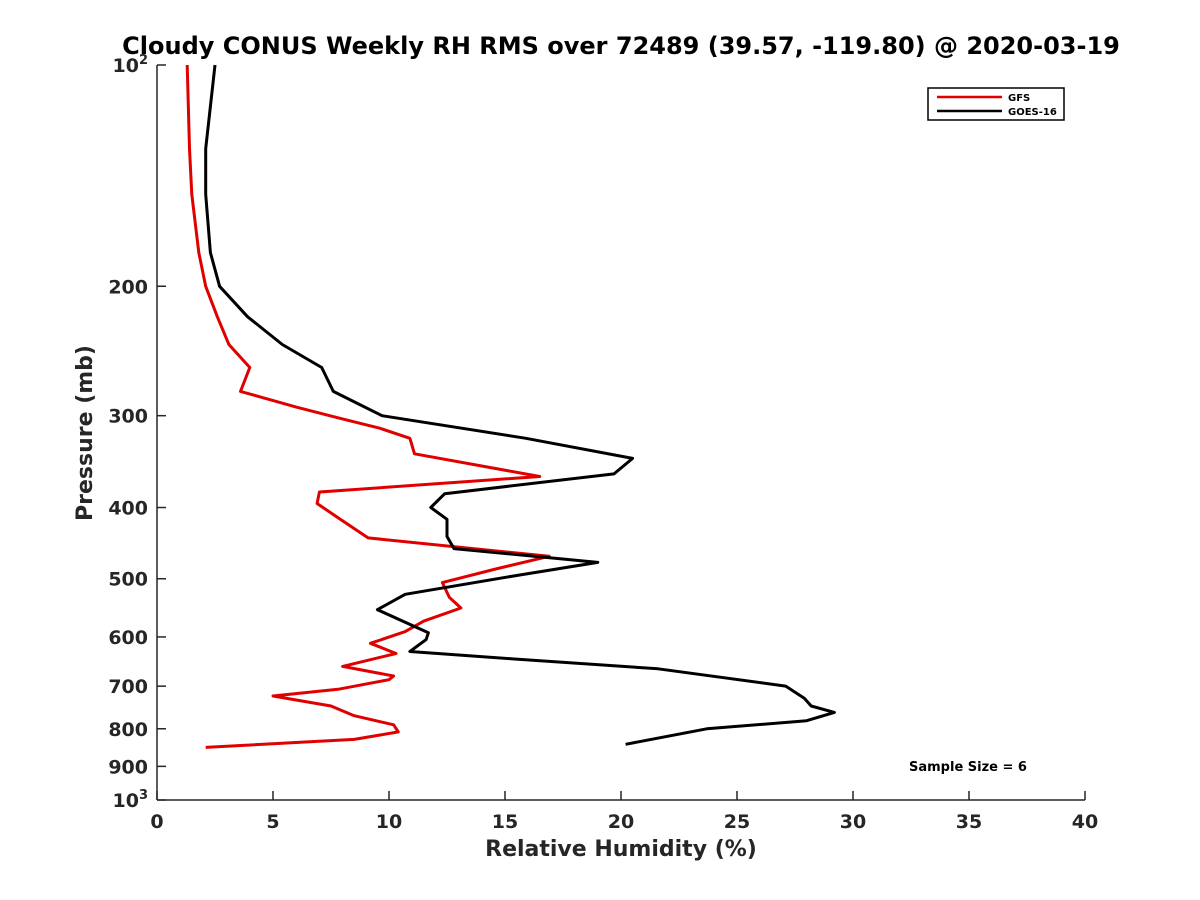  Describe the element at coordinates (128, 767) in the screenshot. I see `y-tick-label: 900` at that location.